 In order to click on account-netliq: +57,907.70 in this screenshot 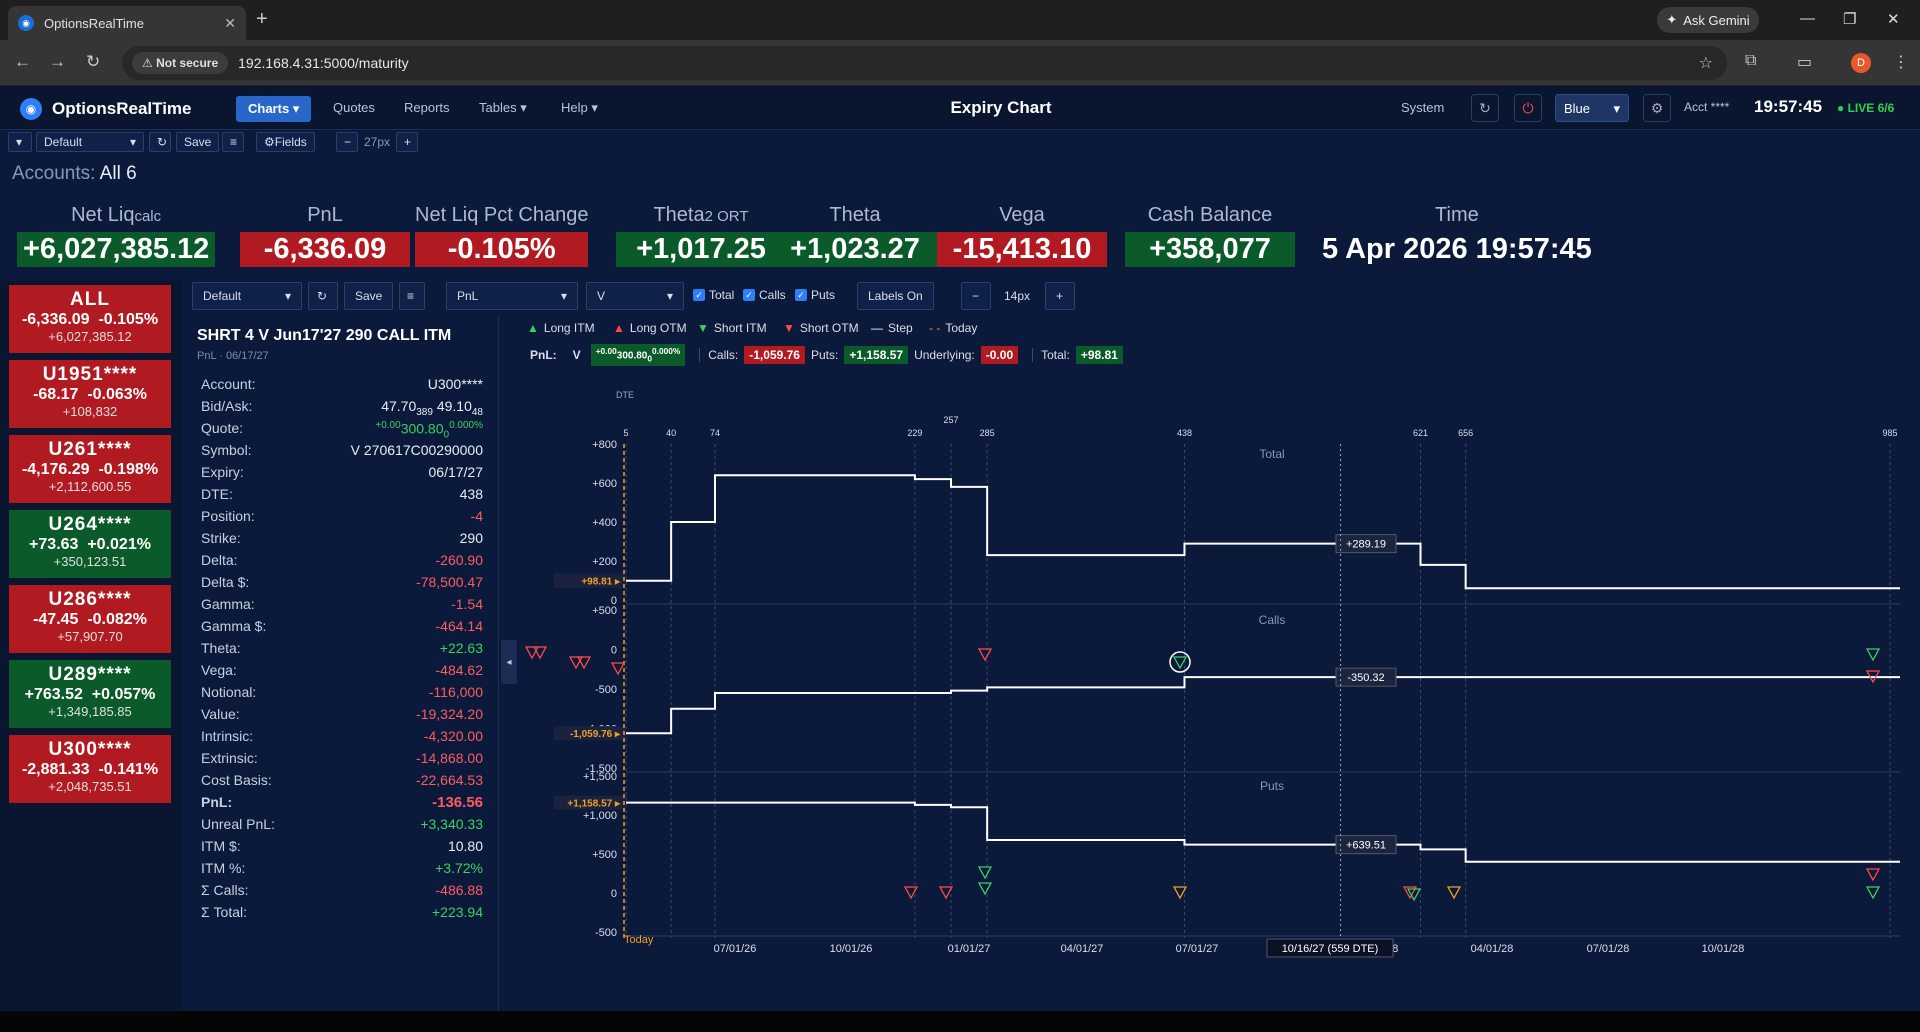, I will do `click(90, 636)`.